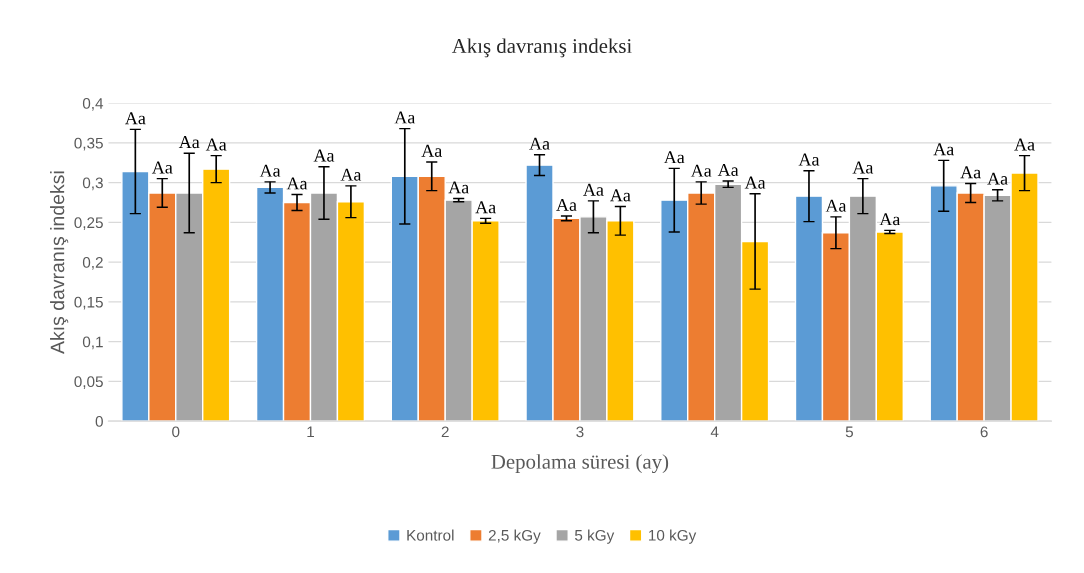 The image size is (1084, 573). I want to click on y-tick-label: 0,3, so click(92, 184).